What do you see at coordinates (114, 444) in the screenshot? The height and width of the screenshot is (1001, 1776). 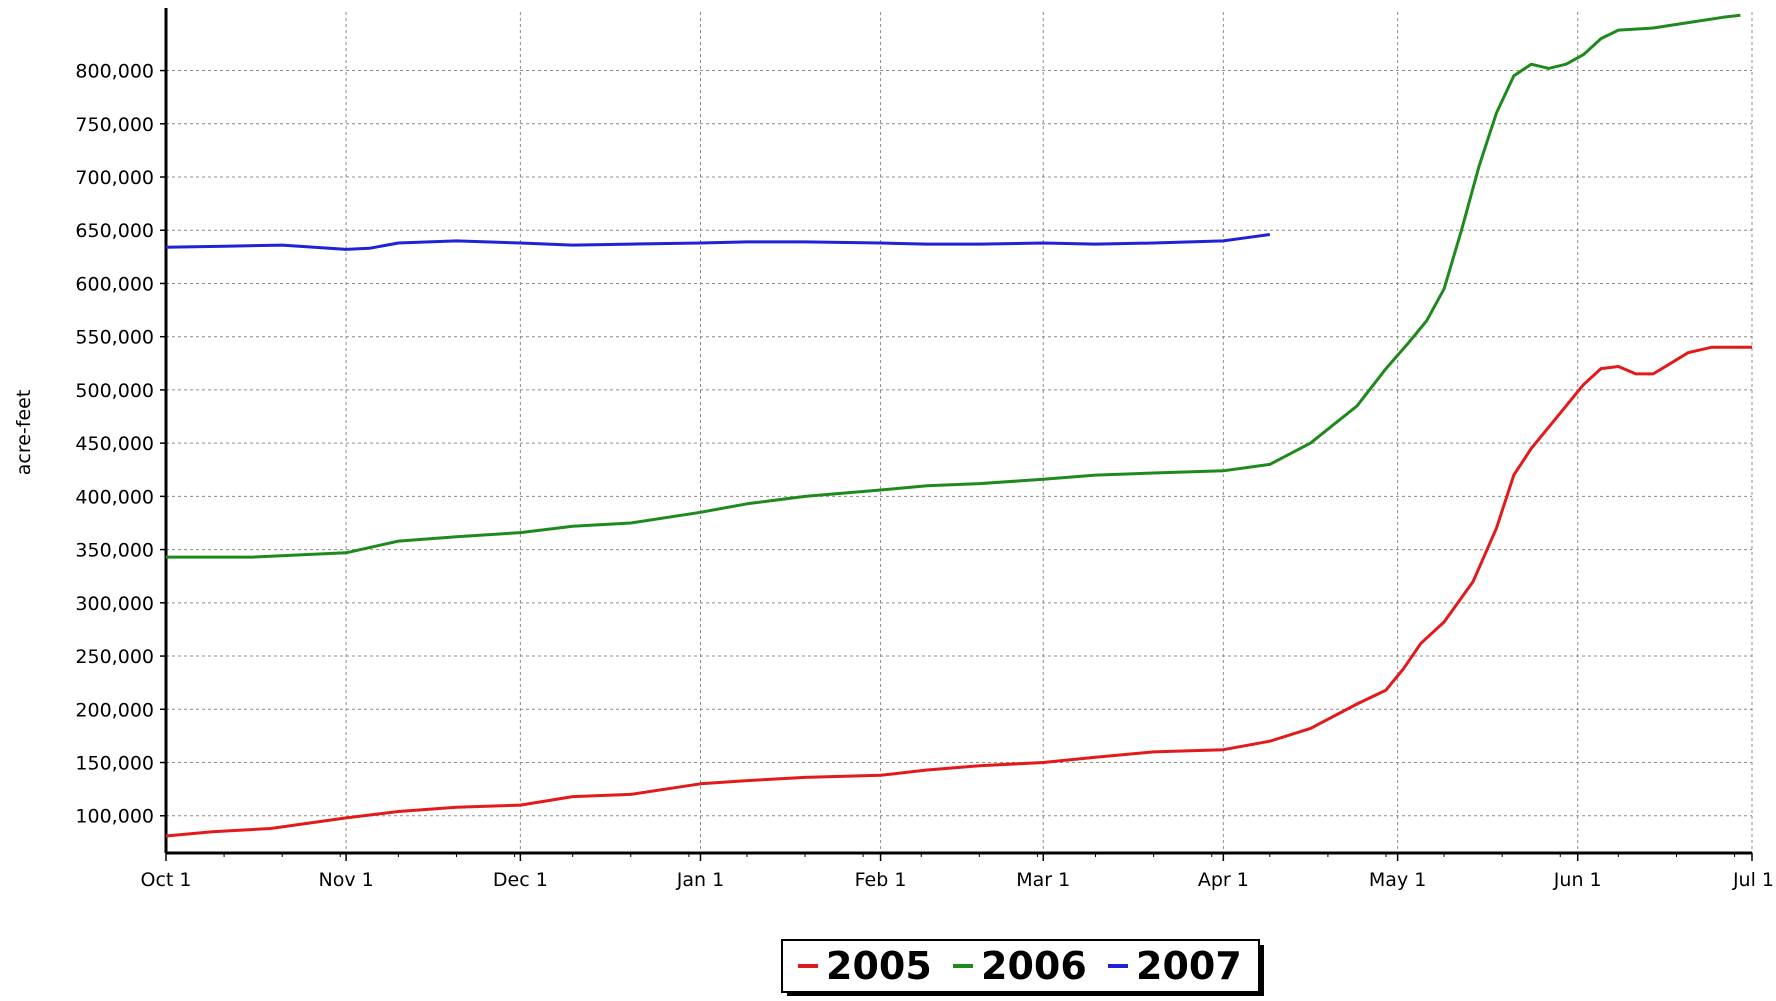 I see `y-tick-label: 450,000` at bounding box center [114, 444].